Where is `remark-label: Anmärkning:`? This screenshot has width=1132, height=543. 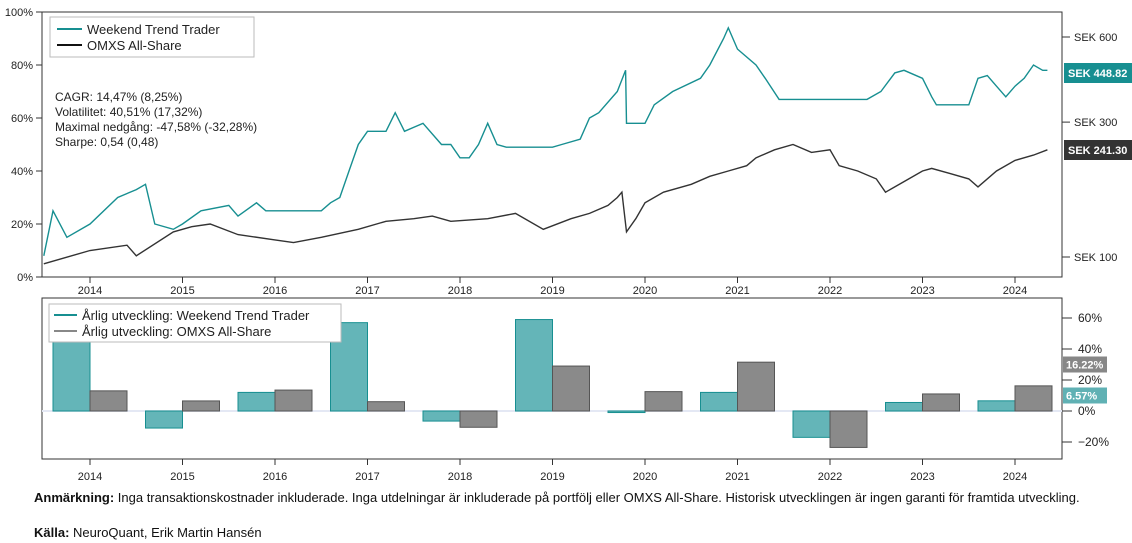 remark-label: Anmärkning: is located at coordinates (74, 497).